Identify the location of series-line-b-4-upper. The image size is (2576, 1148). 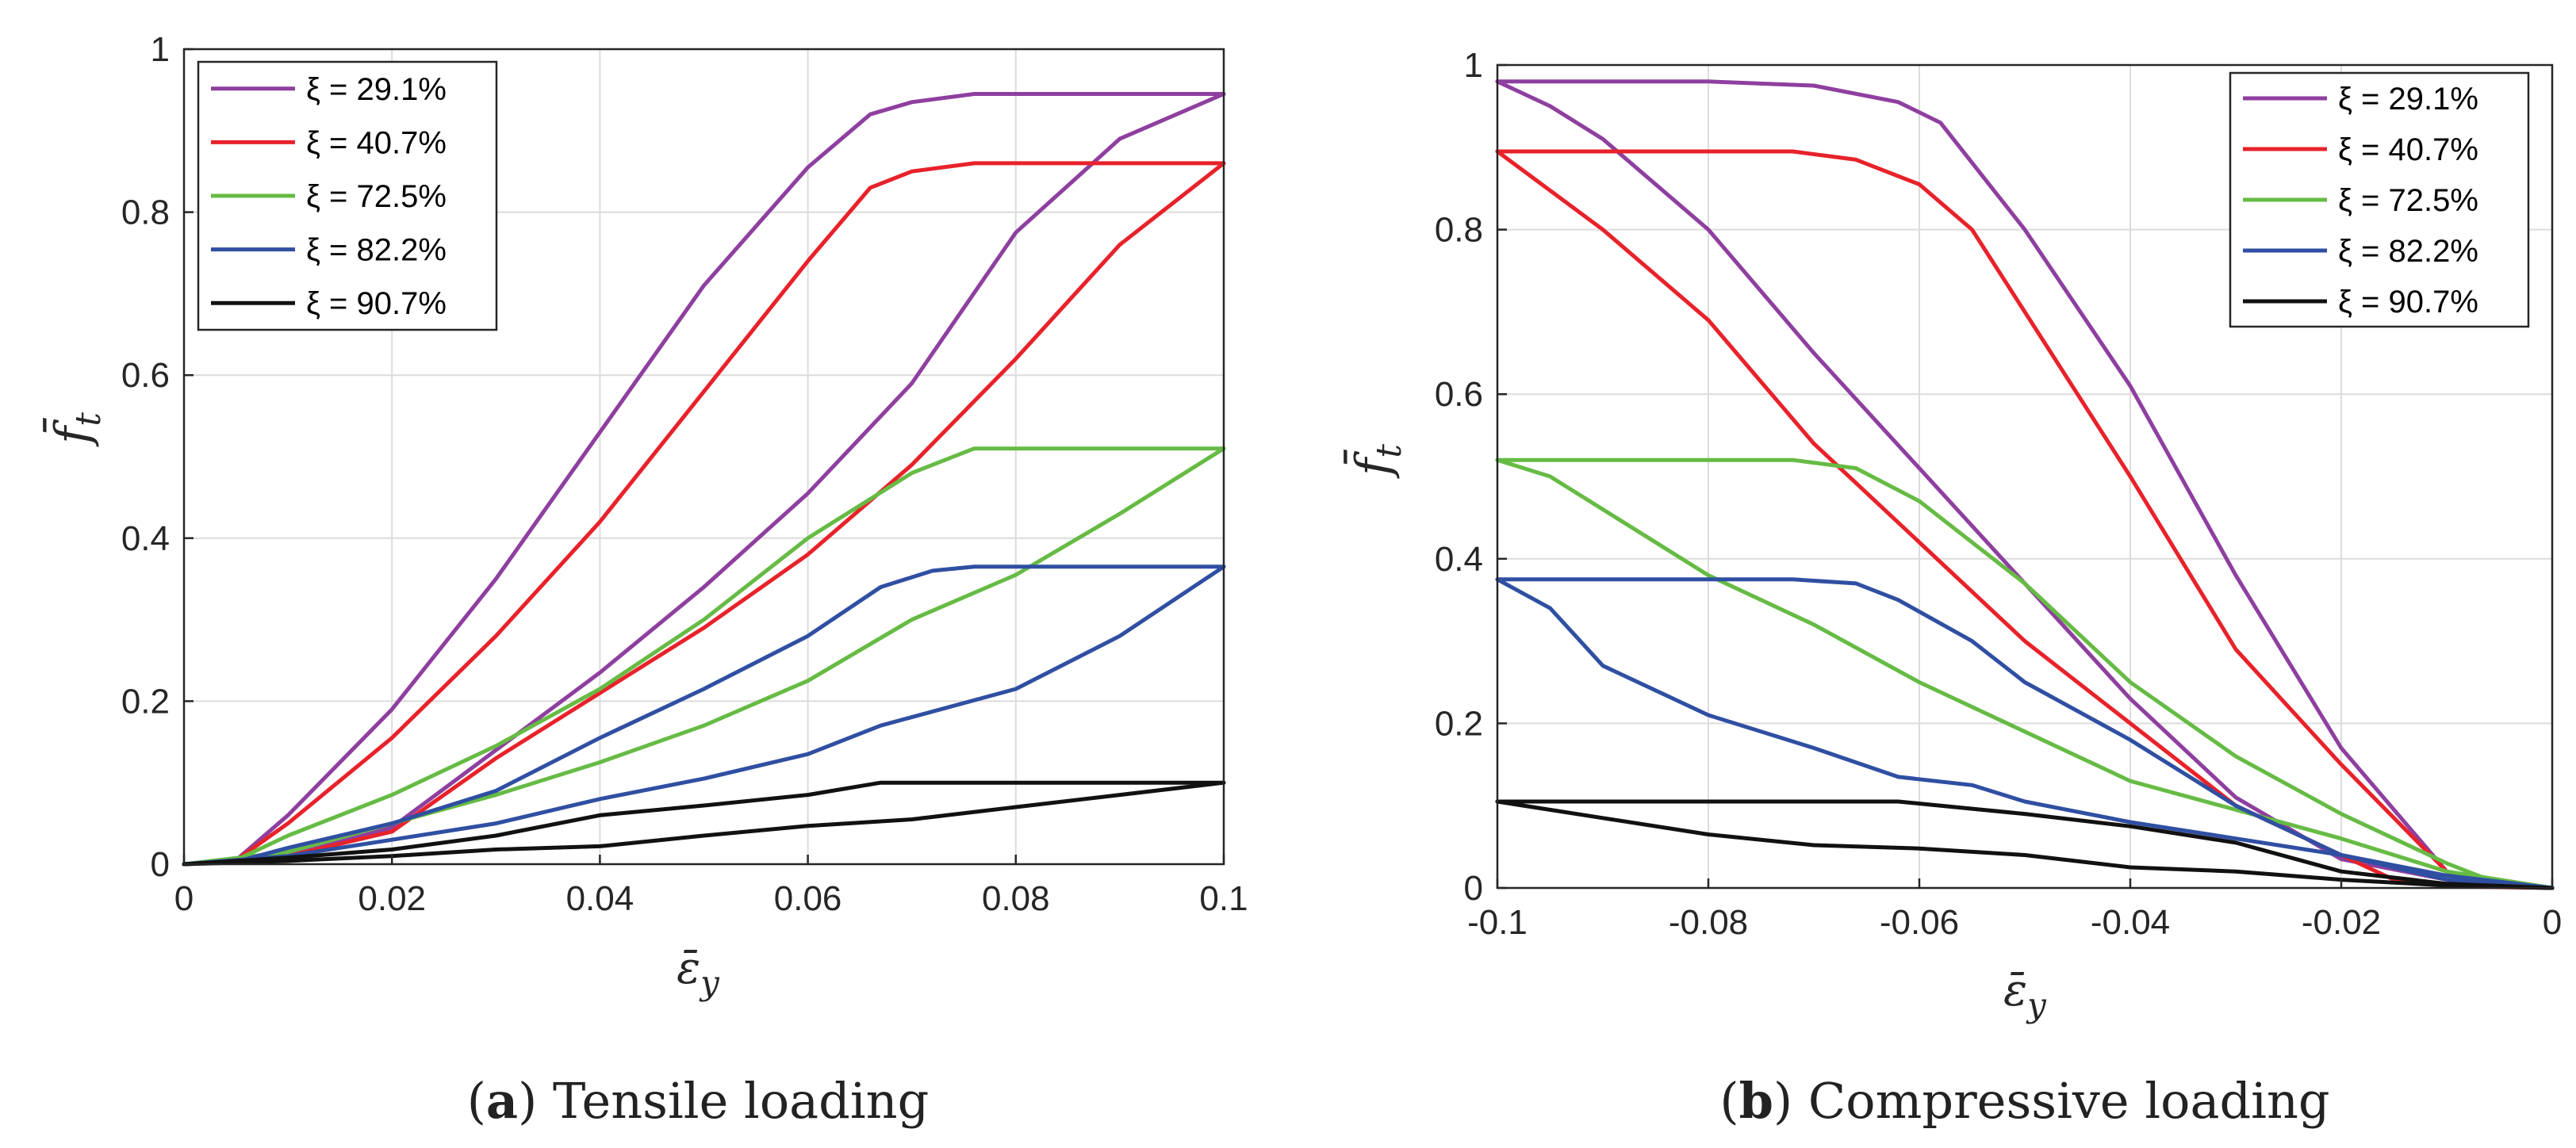
(2025, 844).